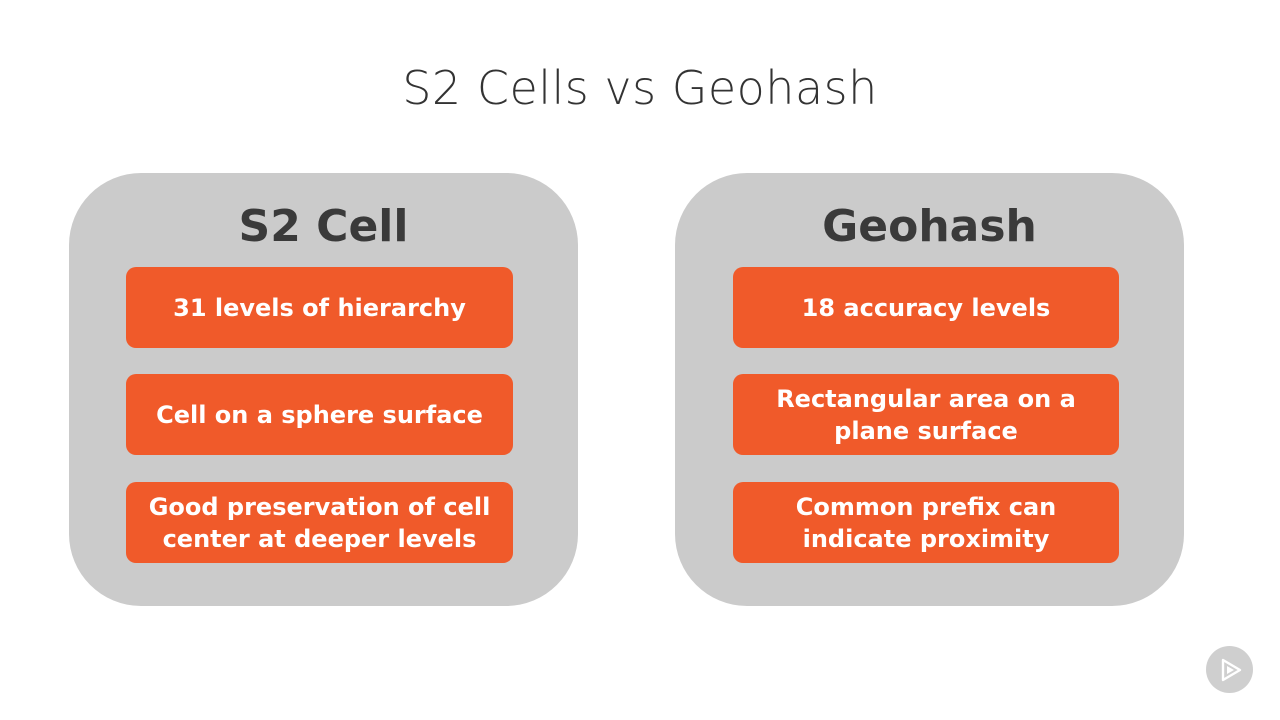 The width and height of the screenshot is (1280, 720). Describe the element at coordinates (319, 414) in the screenshot. I see `s2-cell-item-sphere: Cell on a sphere surface` at that location.